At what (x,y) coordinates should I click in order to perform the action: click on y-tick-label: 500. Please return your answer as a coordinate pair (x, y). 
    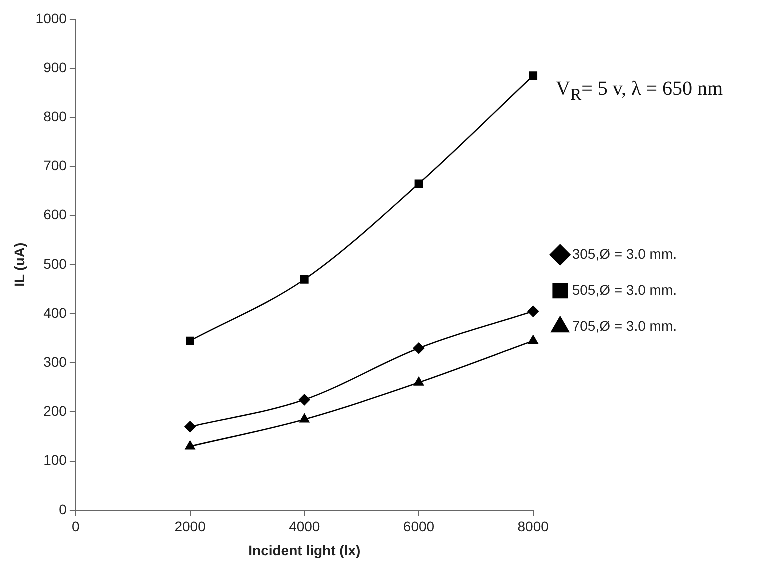
    Looking at the image, I should click on (56, 264).